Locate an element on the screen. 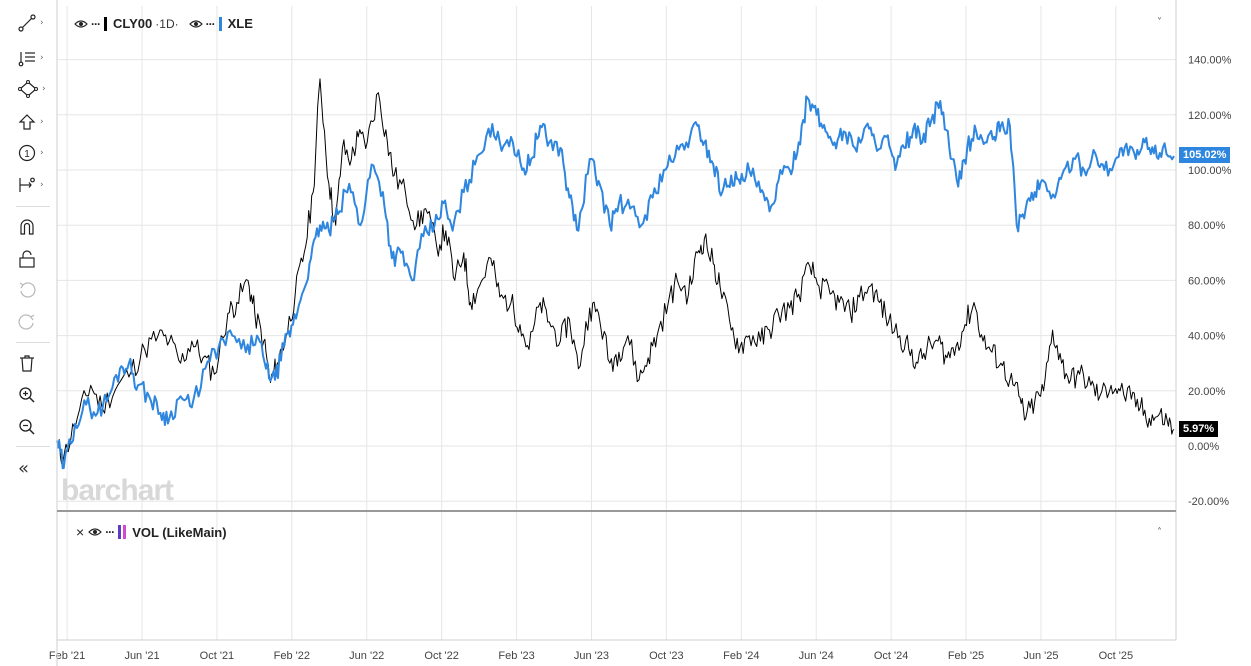 Image resolution: width=1251 pixels, height=666 pixels. measure-icon is located at coordinates (27, 184).